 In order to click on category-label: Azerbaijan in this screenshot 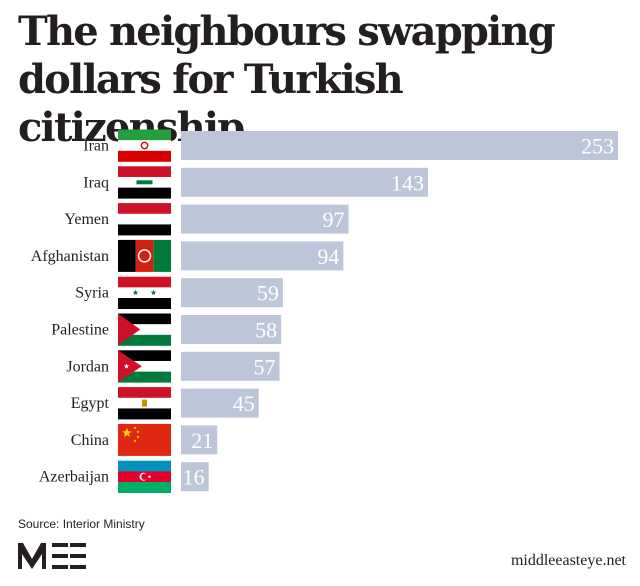, I will do `click(74, 477)`.